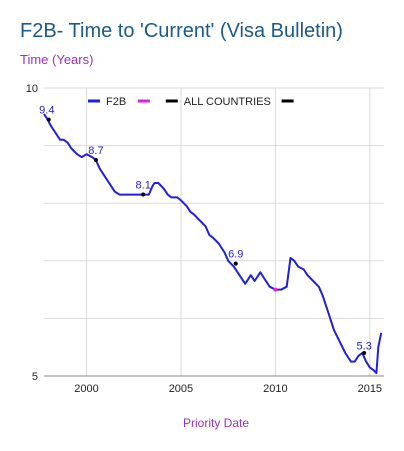  Describe the element at coordinates (275, 389) in the screenshot. I see `x-tick-label: 2010` at that location.